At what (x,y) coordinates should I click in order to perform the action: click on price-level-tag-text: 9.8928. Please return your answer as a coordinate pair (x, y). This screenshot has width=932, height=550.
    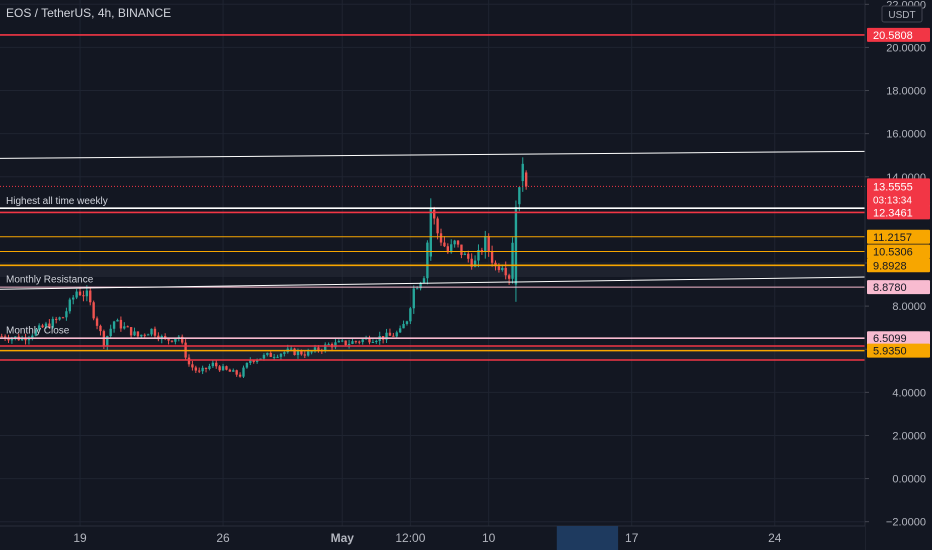
    Looking at the image, I should click on (890, 266).